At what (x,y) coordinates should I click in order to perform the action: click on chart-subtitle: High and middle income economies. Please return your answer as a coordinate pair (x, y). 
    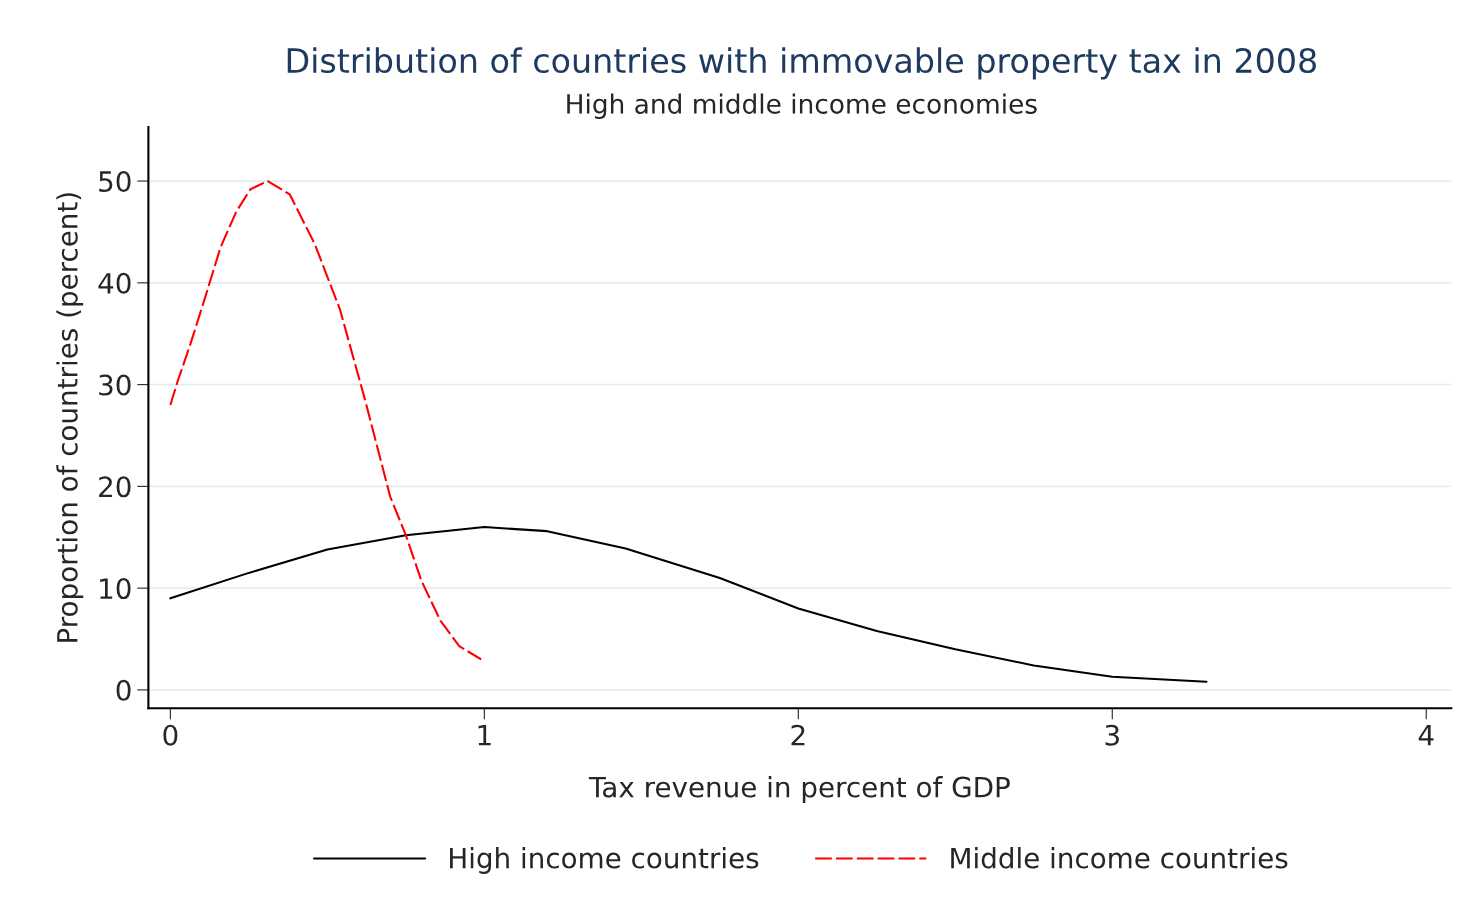
    Looking at the image, I should click on (802, 106).